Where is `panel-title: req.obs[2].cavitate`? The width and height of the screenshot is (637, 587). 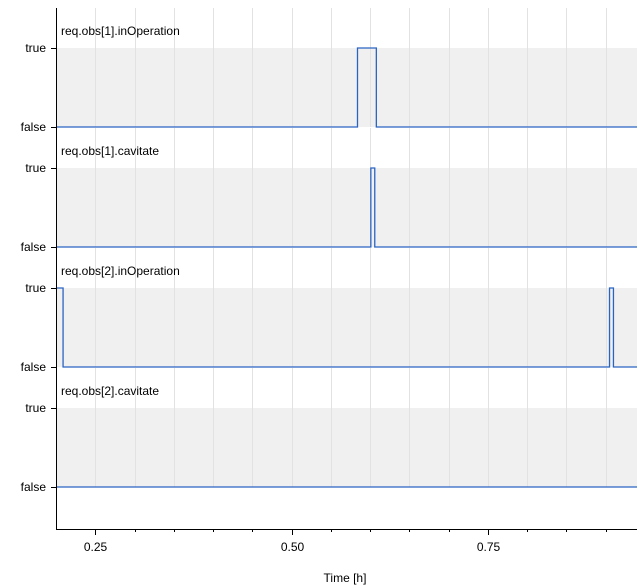
panel-title: req.obs[2].cavitate is located at coordinates (110, 391).